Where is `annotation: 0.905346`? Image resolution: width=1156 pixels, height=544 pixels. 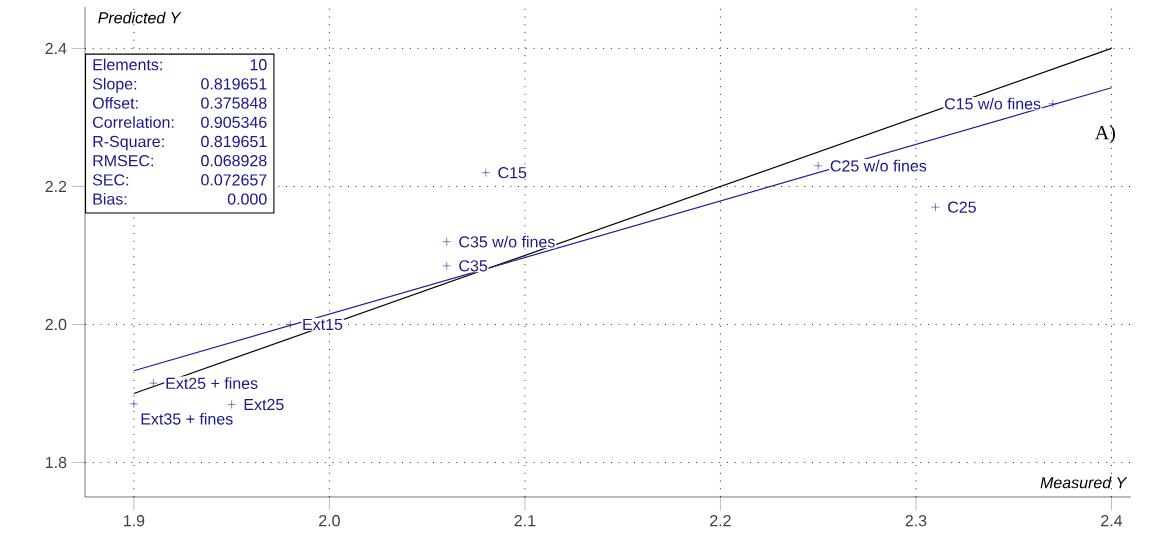
annotation: 0.905346 is located at coordinates (234, 122).